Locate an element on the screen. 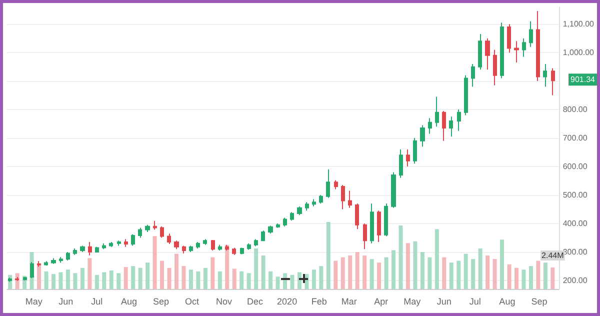  y-tick-label: 500.00 is located at coordinates (575, 195).